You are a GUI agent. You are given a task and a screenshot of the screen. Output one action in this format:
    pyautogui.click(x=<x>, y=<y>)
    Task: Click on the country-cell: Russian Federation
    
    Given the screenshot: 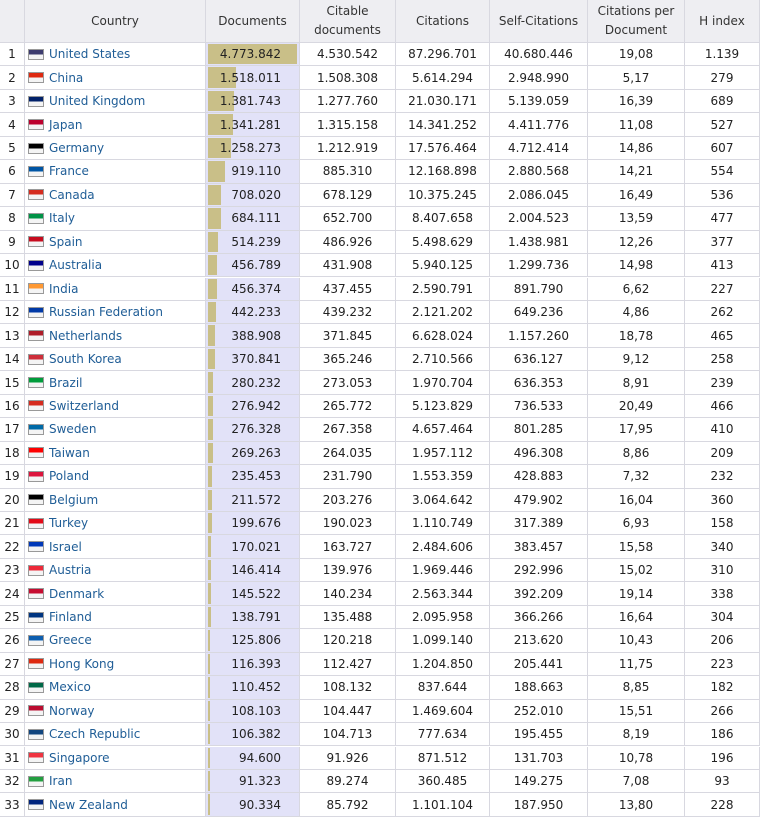 What is the action you would take?
    pyautogui.click(x=115, y=312)
    